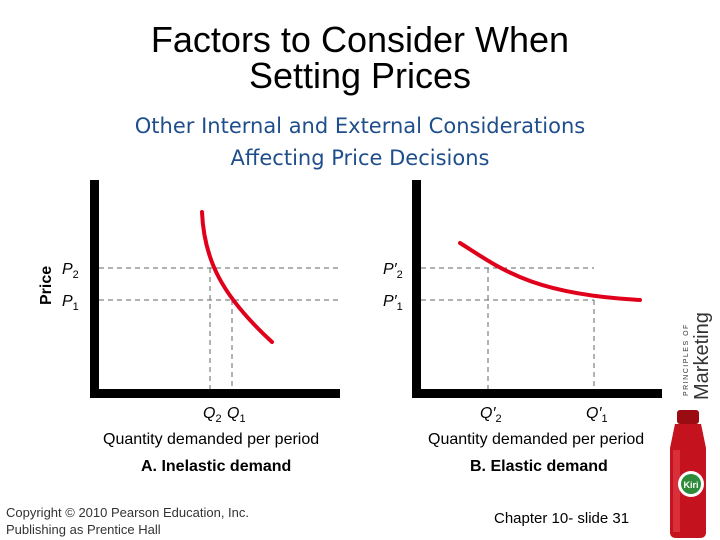 The height and width of the screenshot is (540, 720). What do you see at coordinates (216, 466) in the screenshot?
I see `panel-a-caption: A. Inelastic demand` at bounding box center [216, 466].